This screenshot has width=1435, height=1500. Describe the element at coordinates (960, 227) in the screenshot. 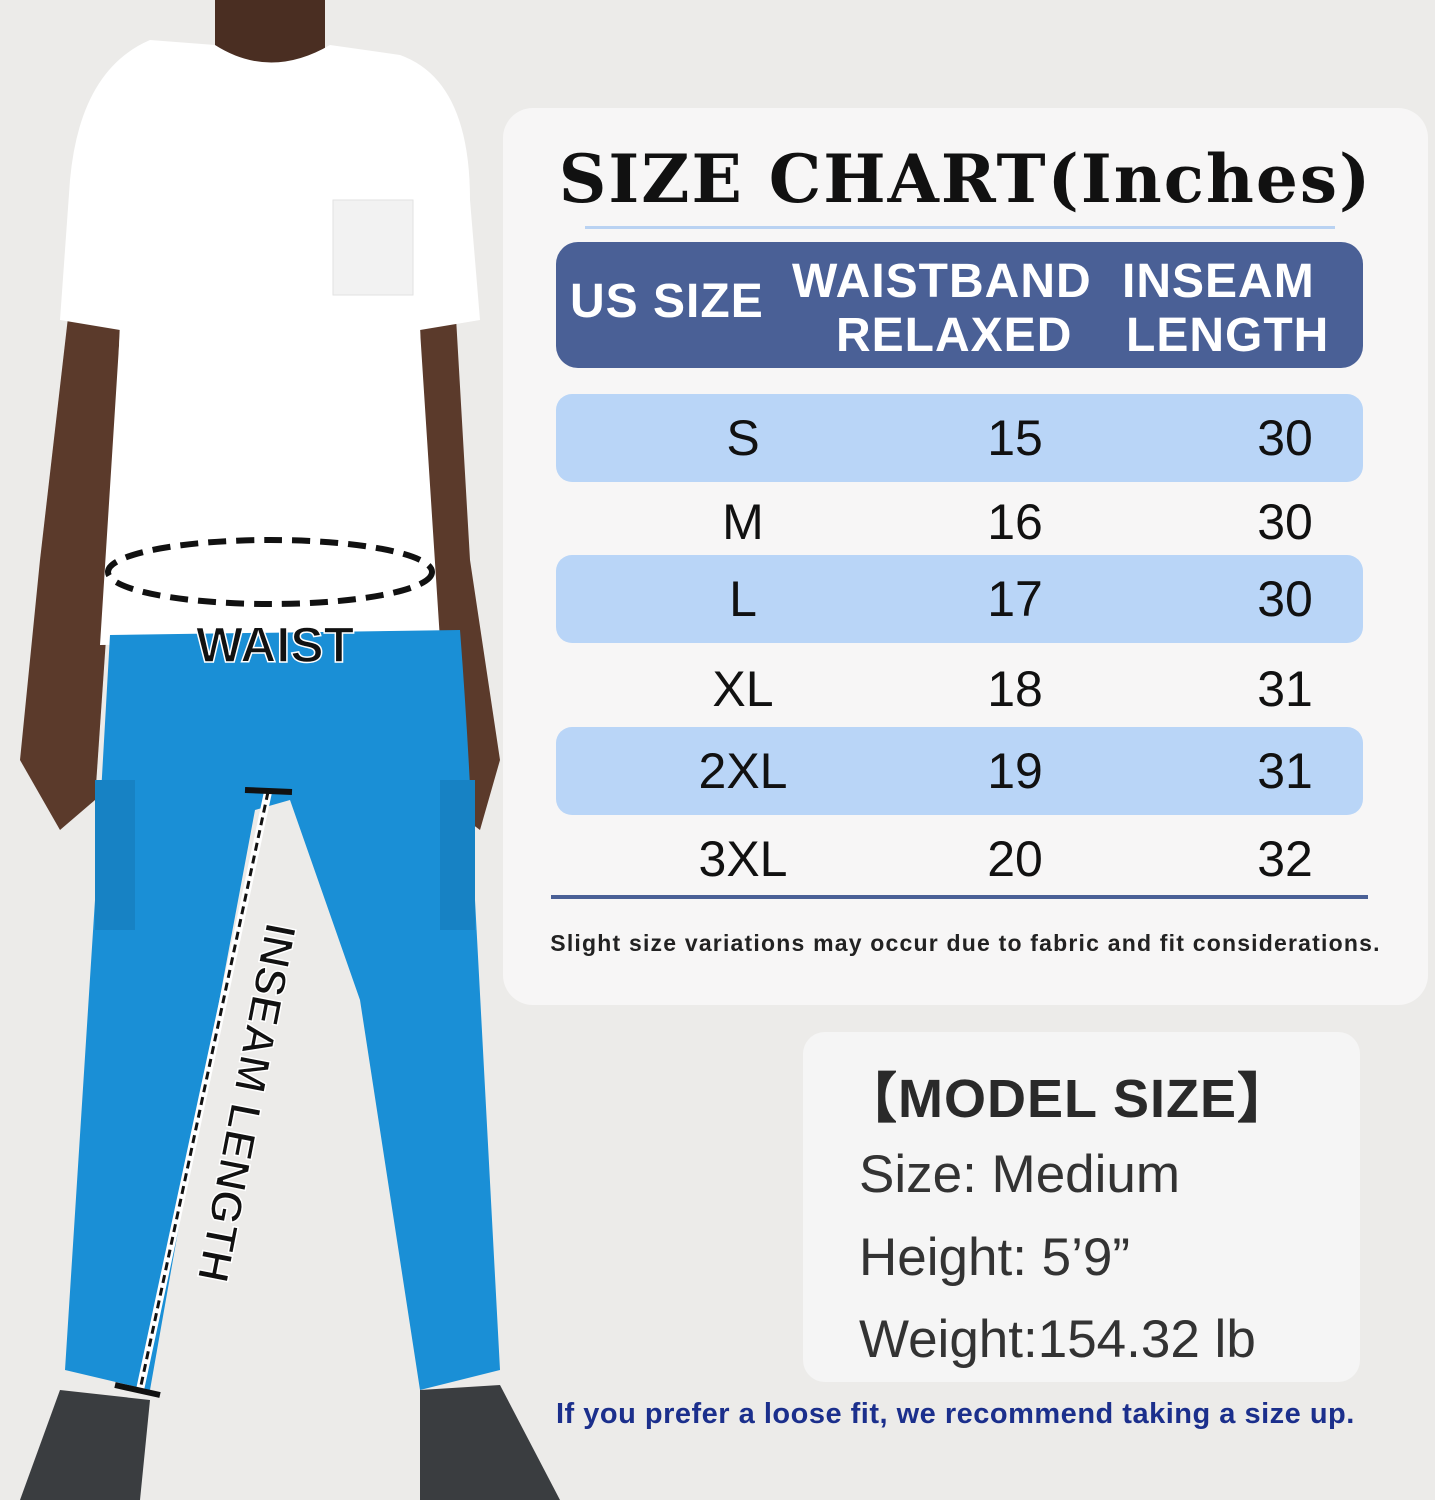

I see `title-underline` at that location.